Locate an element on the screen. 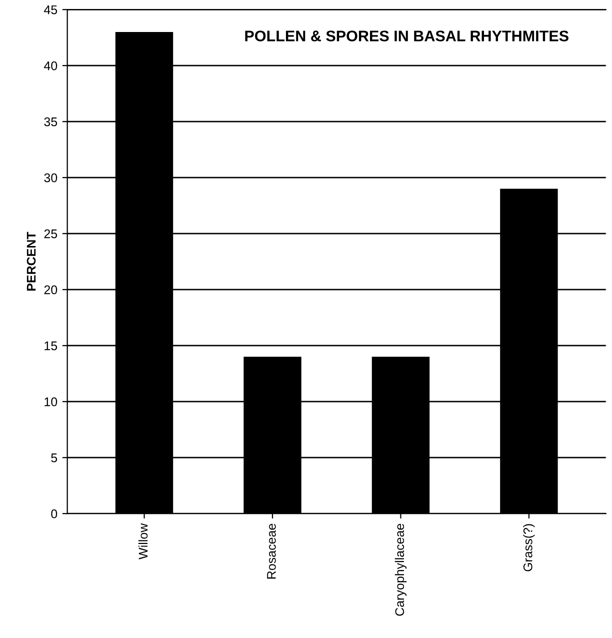 The height and width of the screenshot is (638, 612). x-tick-label: Willow is located at coordinates (143, 541).